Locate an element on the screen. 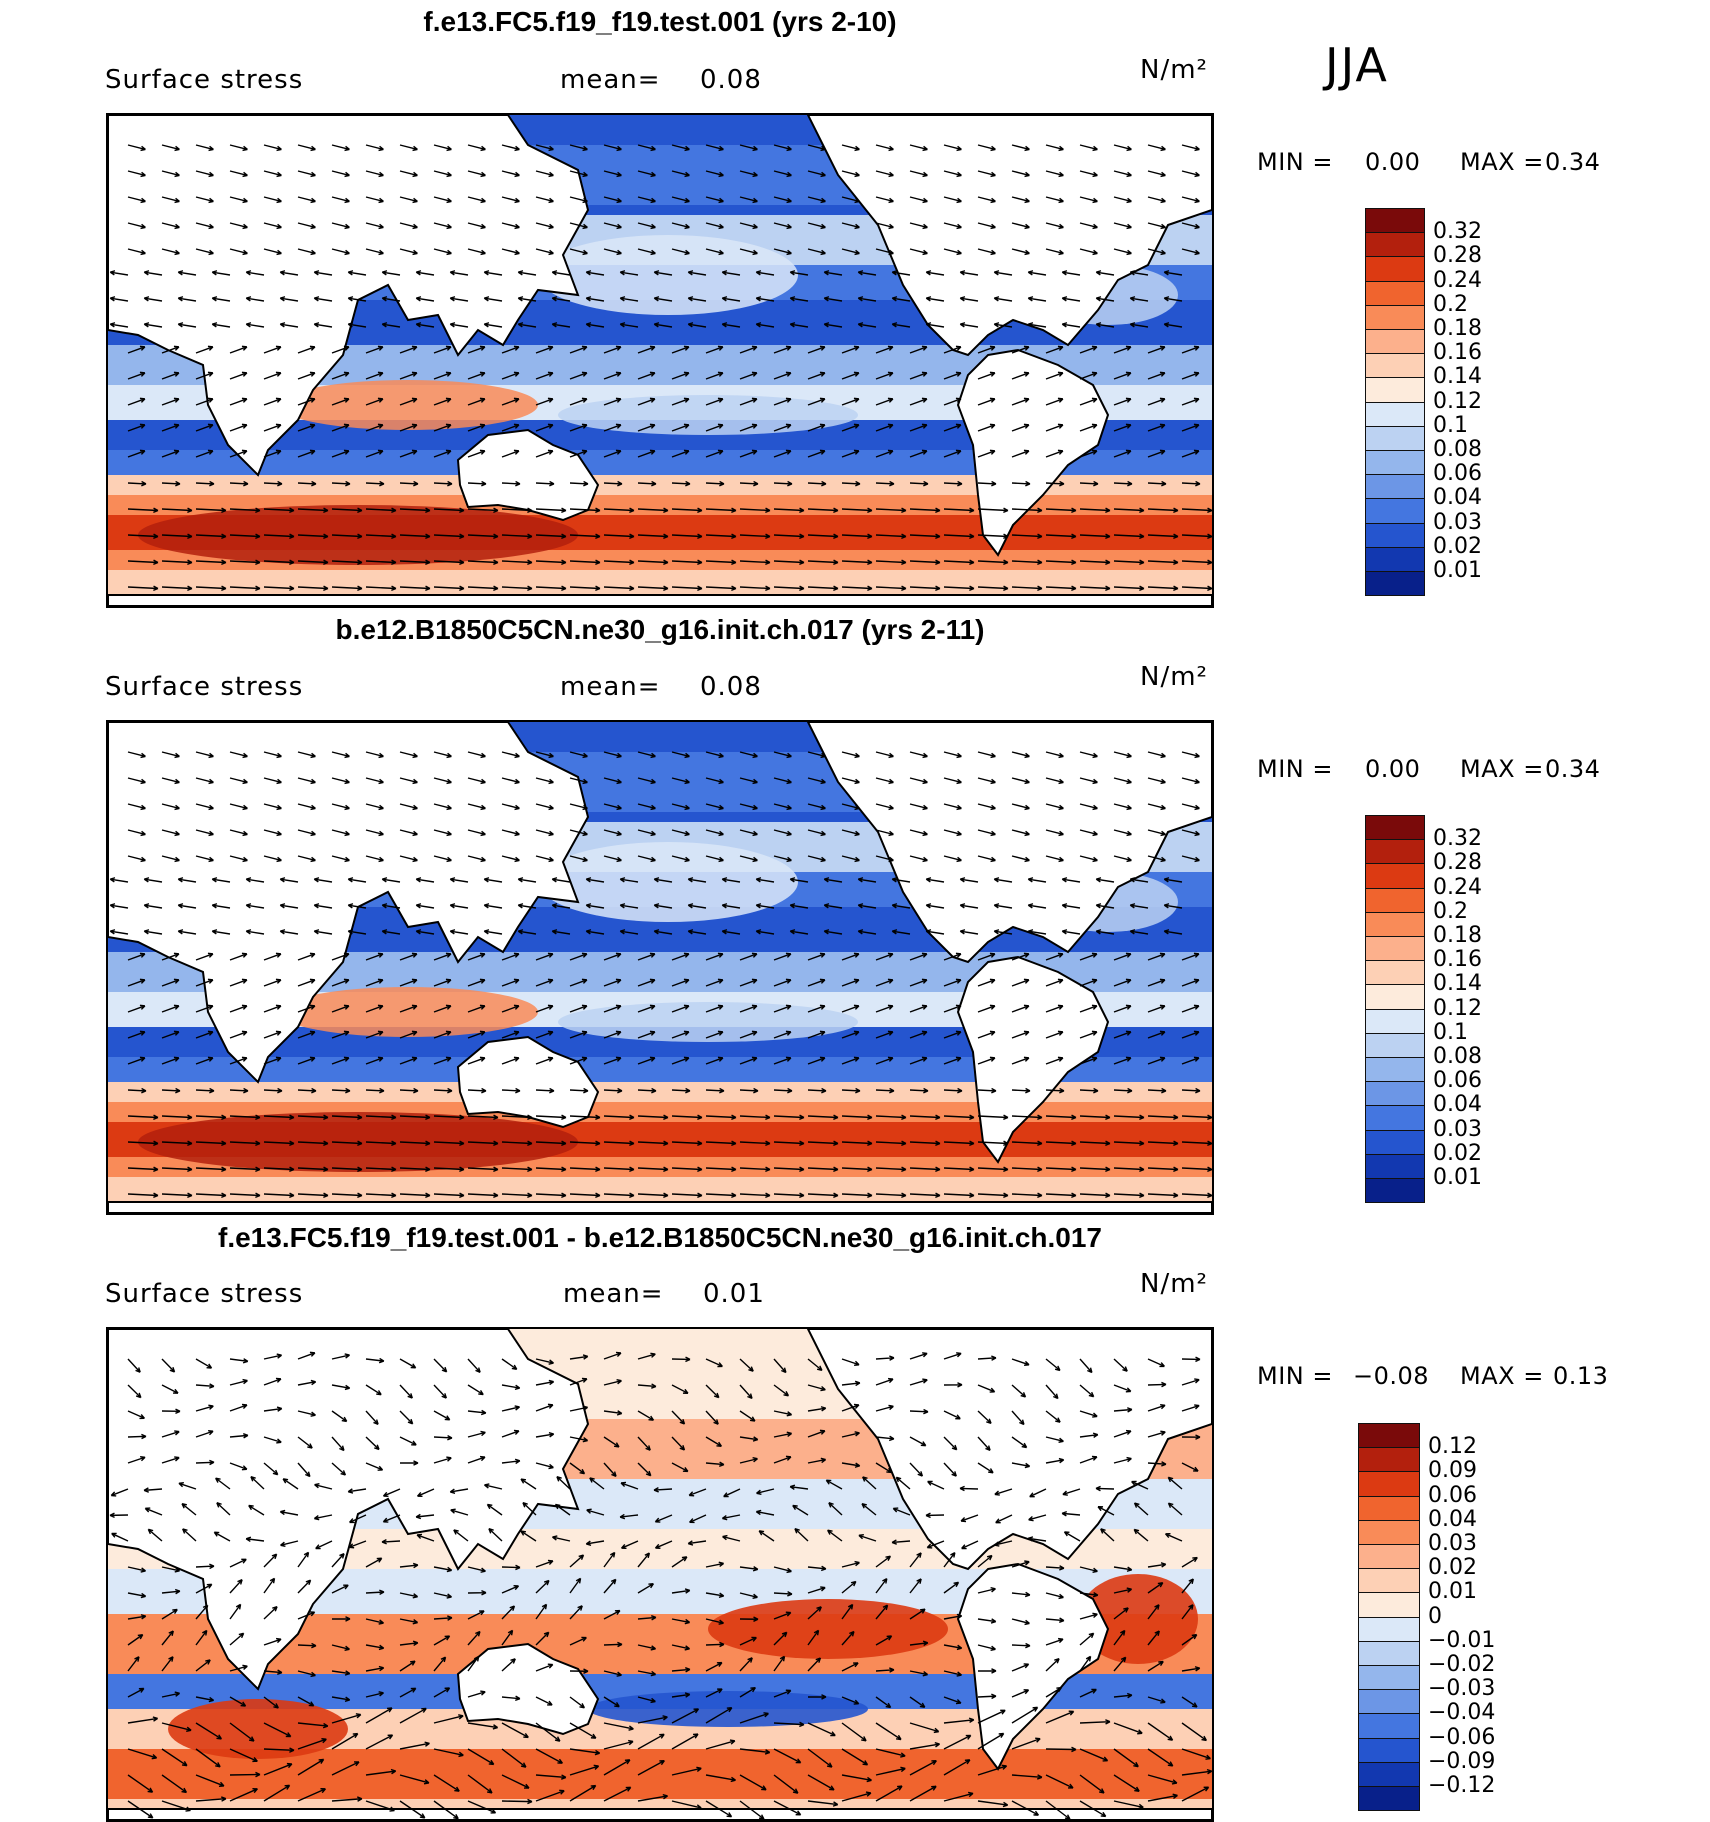 This screenshot has height=1822, width=1710. colorbar-swatch is located at coordinates (1395, 293).